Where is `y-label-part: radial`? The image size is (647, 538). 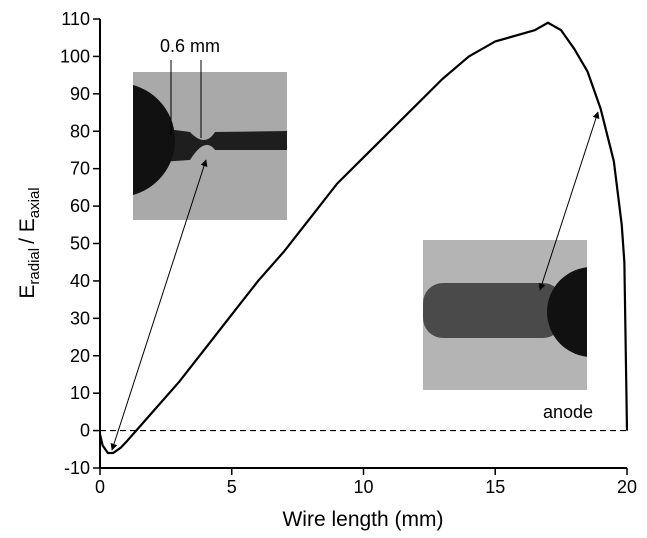
y-label-part: radial is located at coordinates (34, 266).